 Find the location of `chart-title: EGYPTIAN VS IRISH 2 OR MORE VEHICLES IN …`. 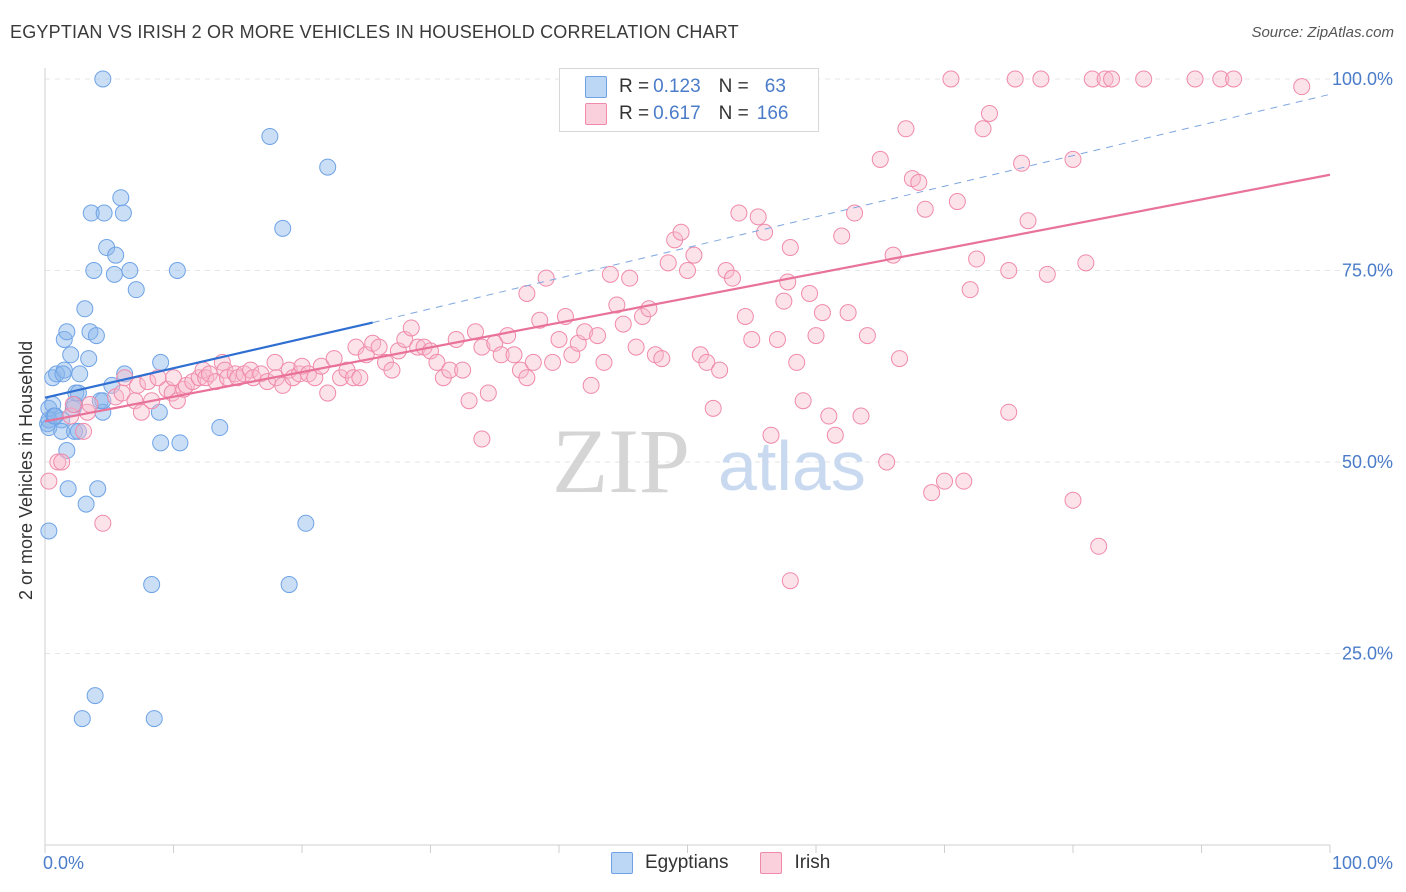

chart-title: EGYPTIAN VS IRISH 2 OR MORE VEHICLES IN … is located at coordinates (374, 32).